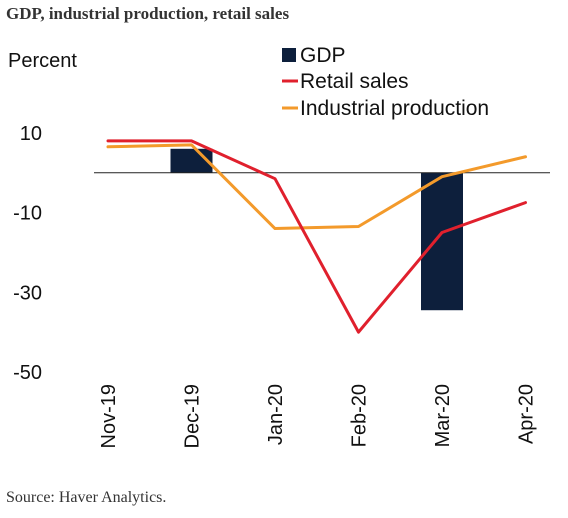 The height and width of the screenshot is (518, 568). What do you see at coordinates (193, 416) in the screenshot?
I see `x-tick-label-dec-19: Dec-19` at bounding box center [193, 416].